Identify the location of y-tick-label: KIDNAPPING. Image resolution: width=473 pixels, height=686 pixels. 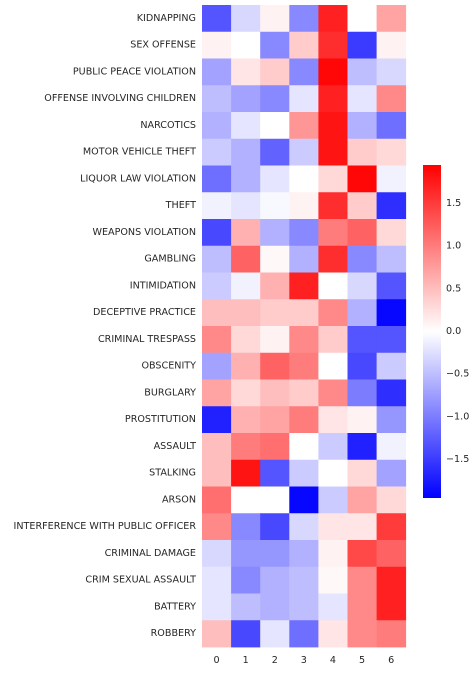
(166, 18).